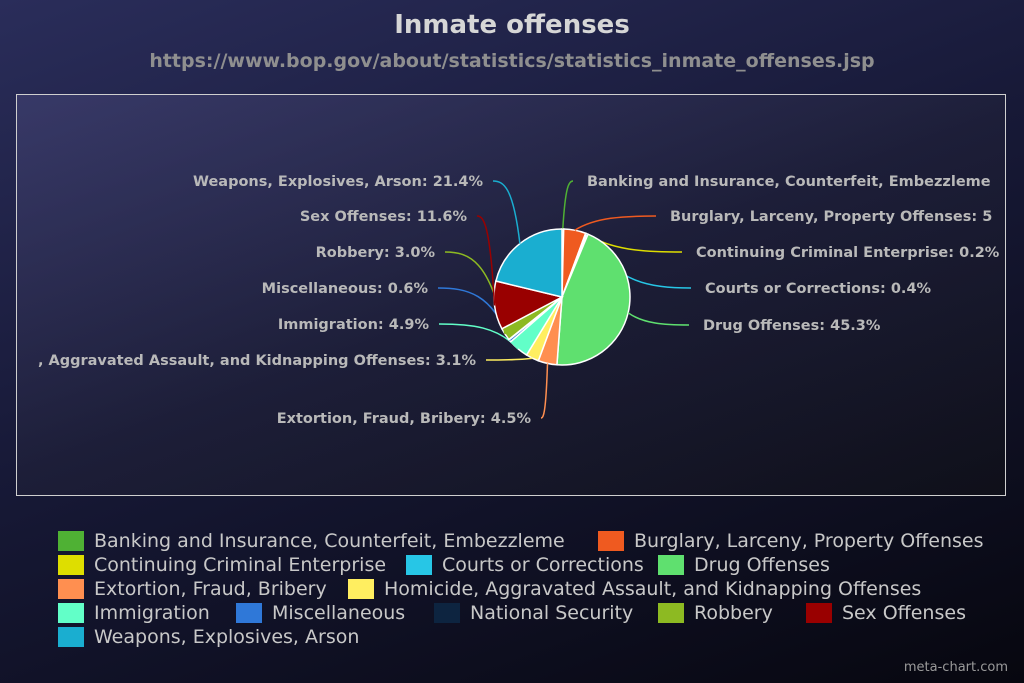 The height and width of the screenshot is (683, 1024). Describe the element at coordinates (818, 289) in the screenshot. I see `slice-label: Courts or Corrections: 0.4%` at that location.